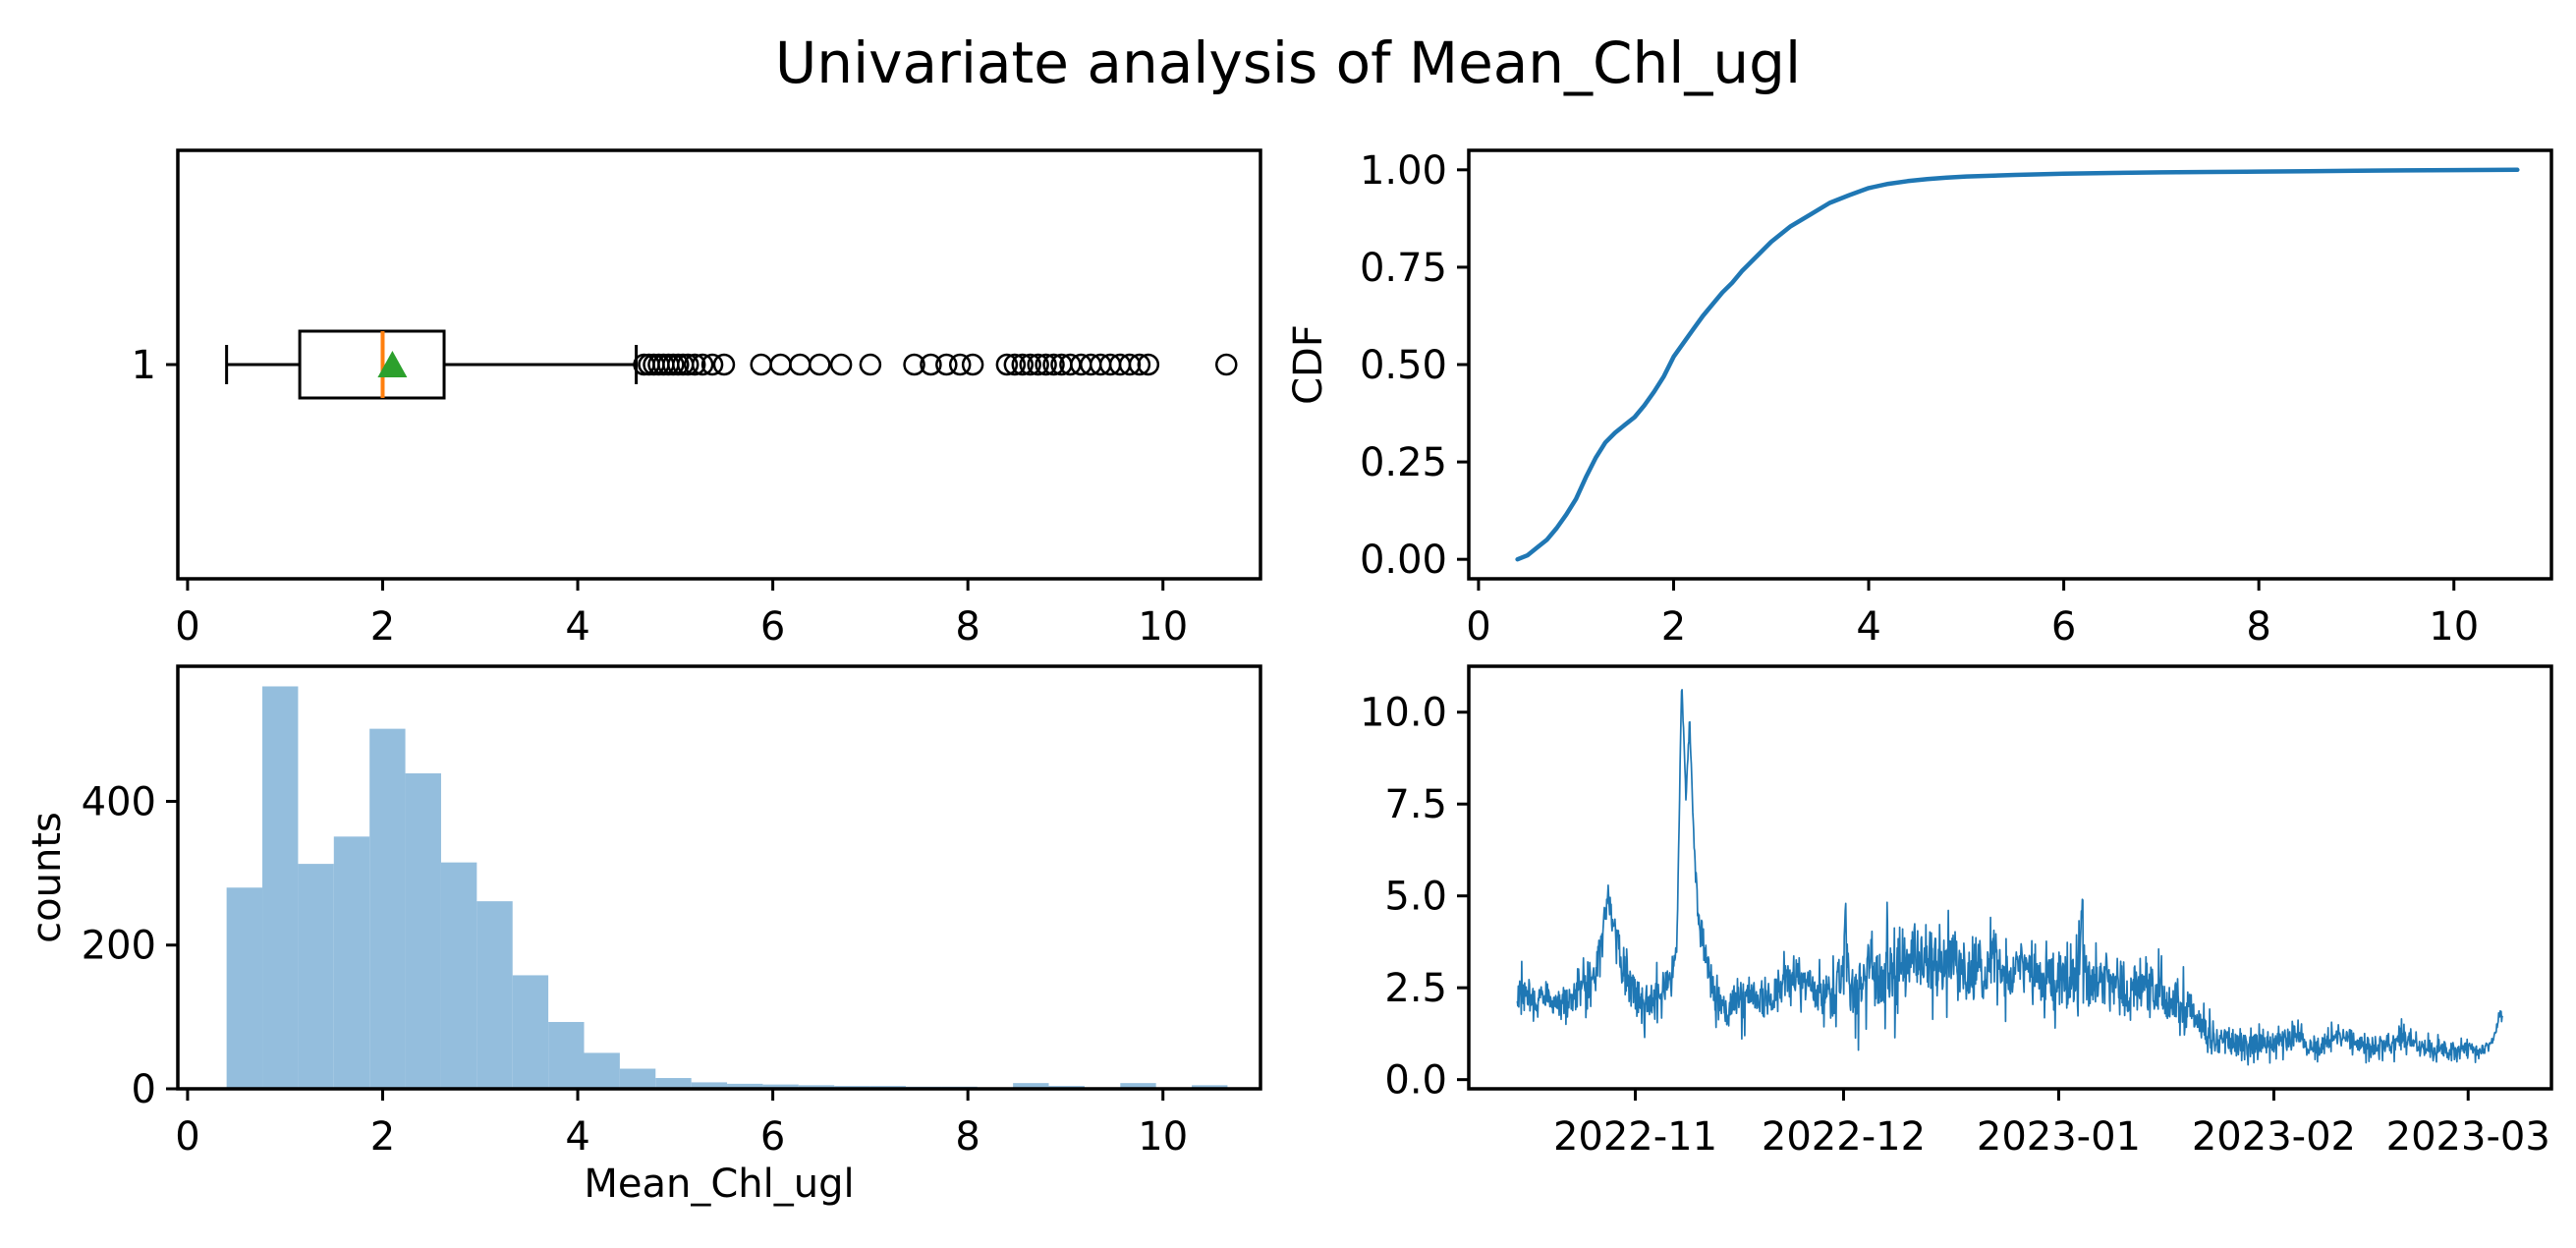 This screenshot has height=1248, width=2576. What do you see at coordinates (119, 801) in the screenshot?
I see `tick-label: 400` at bounding box center [119, 801].